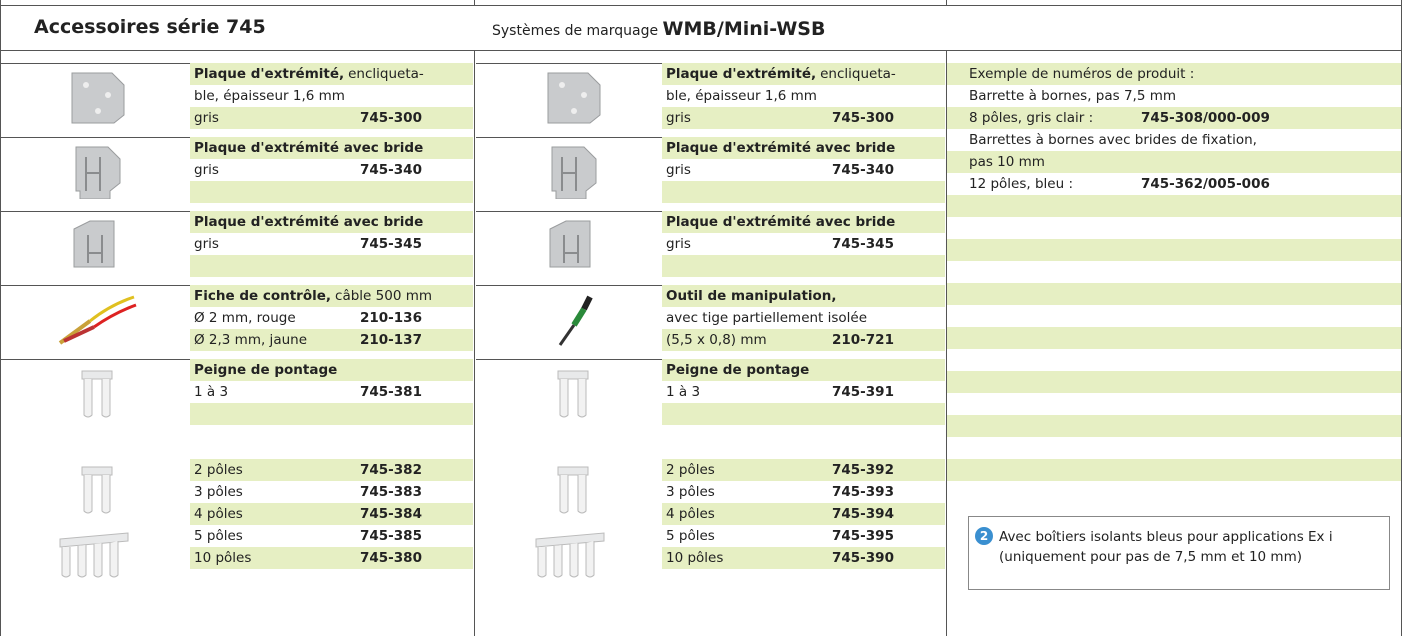 This screenshot has width=1402, height=636. I want to click on product-code: 745-394, so click(863, 514).